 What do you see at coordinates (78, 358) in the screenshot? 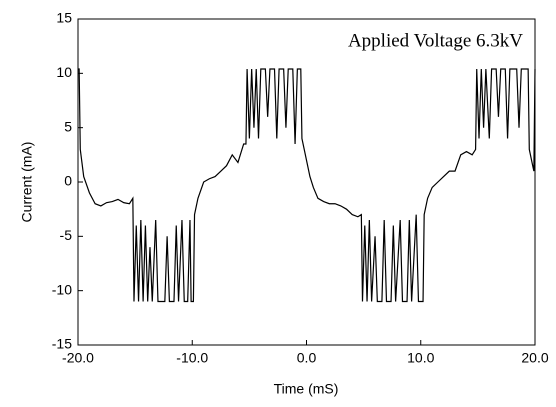
I see `x-tick-label: -20.0` at bounding box center [78, 358].